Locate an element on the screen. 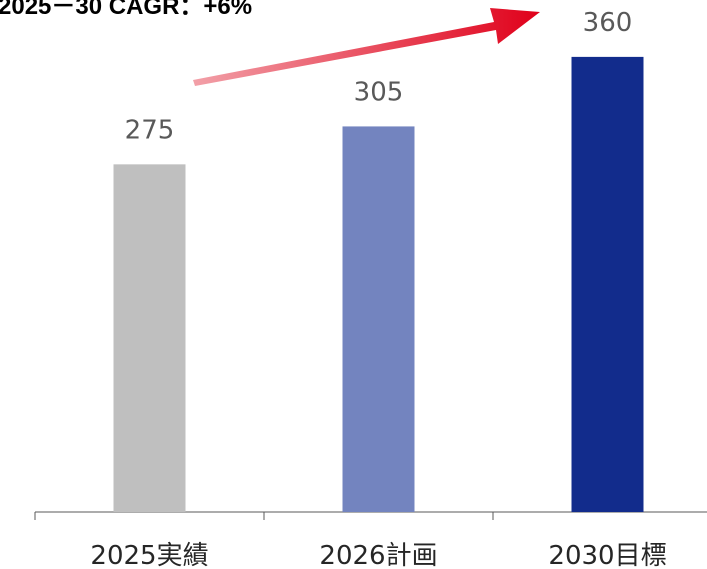 The width and height of the screenshot is (707, 569). x-tick-label: 2025実績 is located at coordinates (149, 555).